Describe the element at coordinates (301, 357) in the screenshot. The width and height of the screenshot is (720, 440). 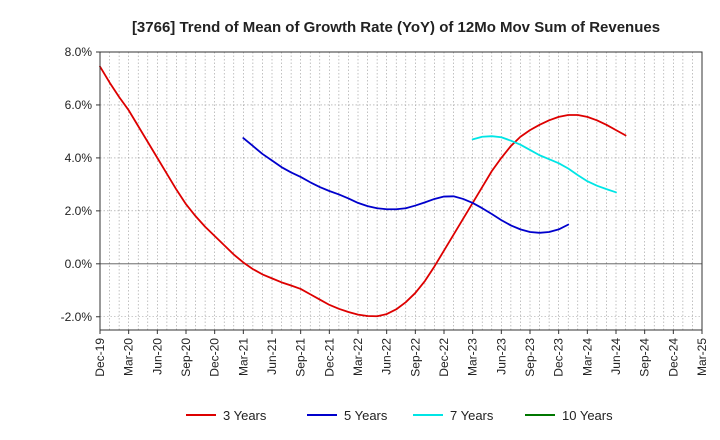
I see `x-tick-label: Sep-21` at that location.